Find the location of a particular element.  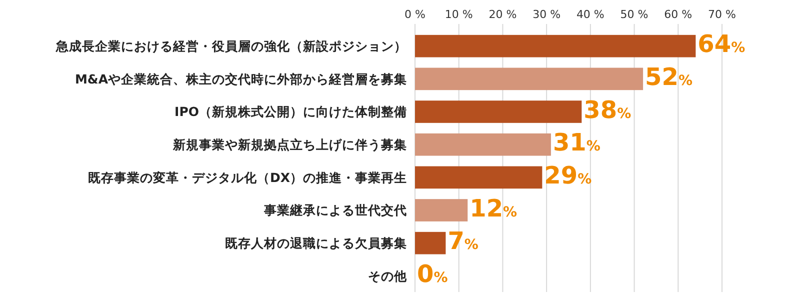

x-tick-label: 0 % is located at coordinates (415, 14).